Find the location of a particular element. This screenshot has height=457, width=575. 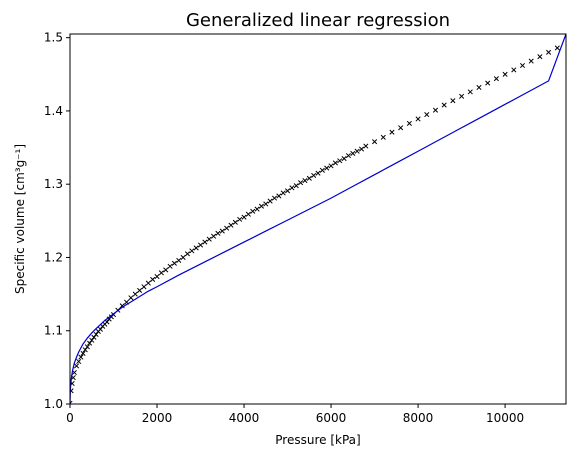

y-axis-label: Specific volume [cm³g⁻¹] is located at coordinates (20, 219).